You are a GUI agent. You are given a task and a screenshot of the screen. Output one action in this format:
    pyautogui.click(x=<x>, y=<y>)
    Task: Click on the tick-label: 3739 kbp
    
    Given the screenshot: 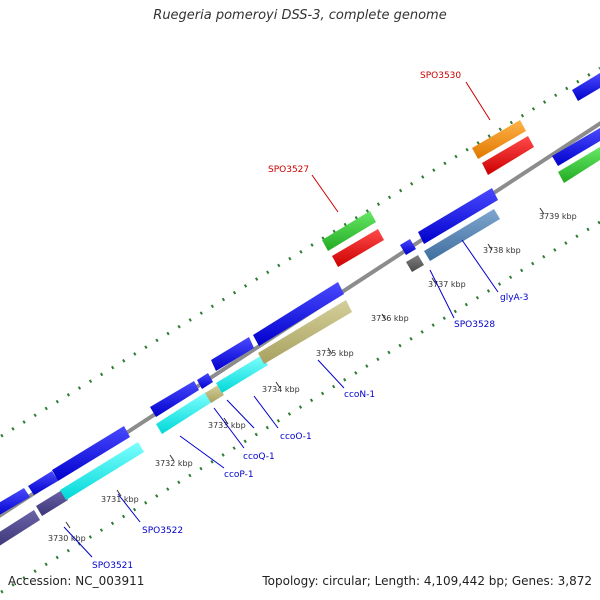 What is the action you would take?
    pyautogui.click(x=558, y=216)
    